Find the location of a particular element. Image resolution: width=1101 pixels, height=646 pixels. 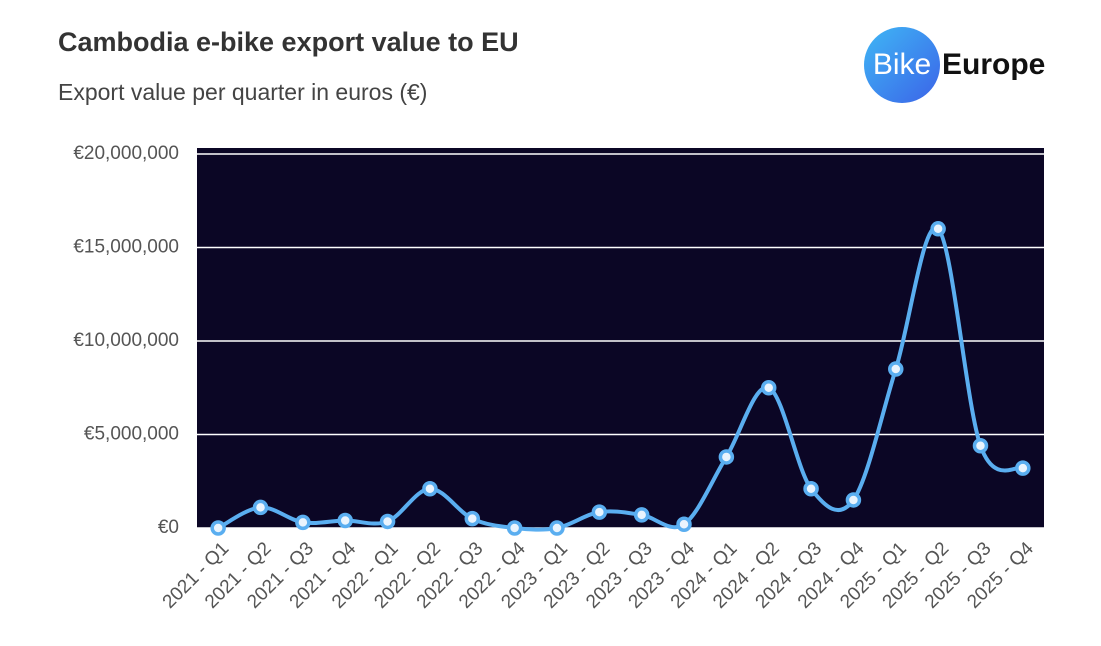

logo: Bike Europe is located at coordinates (954, 65).